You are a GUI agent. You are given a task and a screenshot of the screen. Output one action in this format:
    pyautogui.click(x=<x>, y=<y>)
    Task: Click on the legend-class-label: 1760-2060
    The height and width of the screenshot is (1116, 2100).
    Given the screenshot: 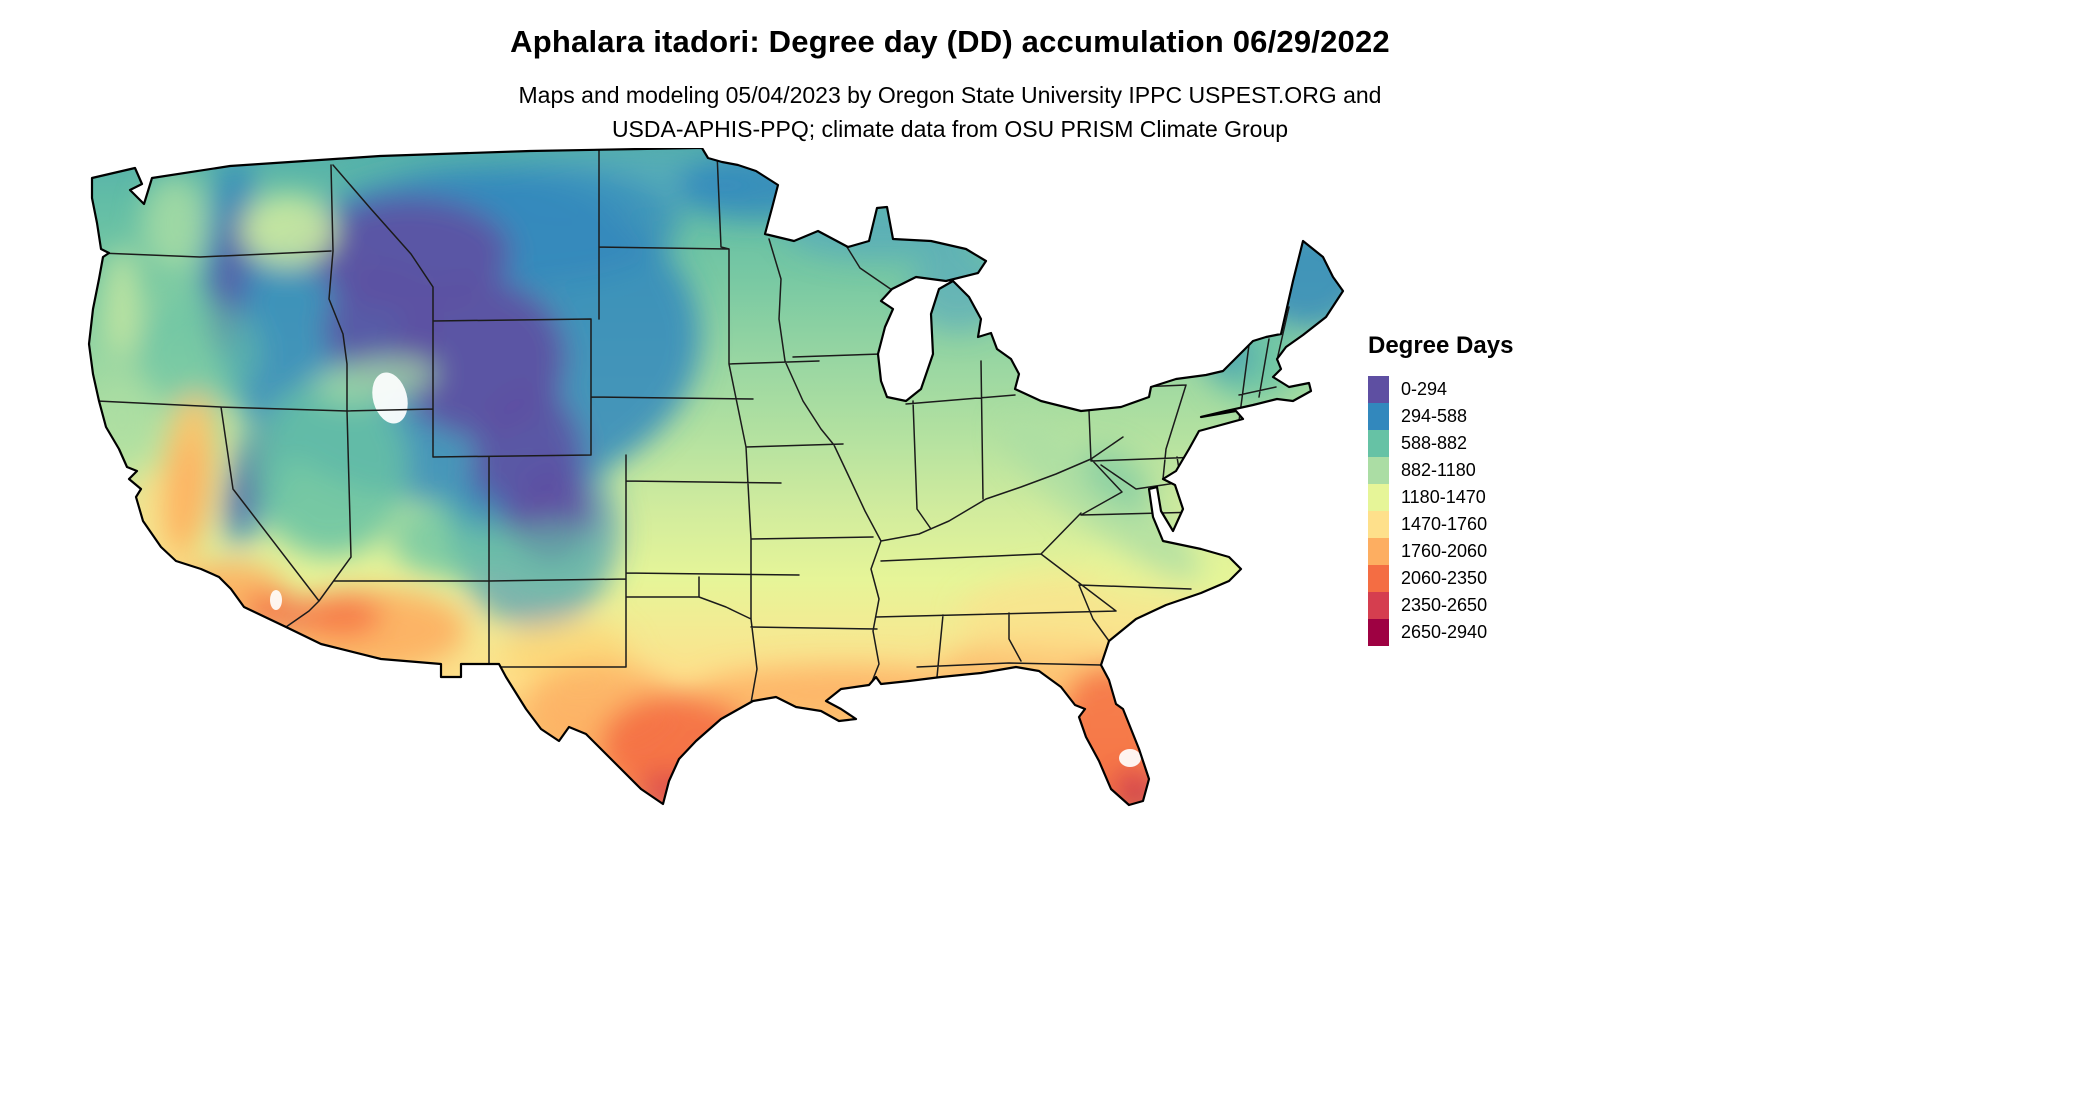 What is the action you would take?
    pyautogui.click(x=1444, y=551)
    